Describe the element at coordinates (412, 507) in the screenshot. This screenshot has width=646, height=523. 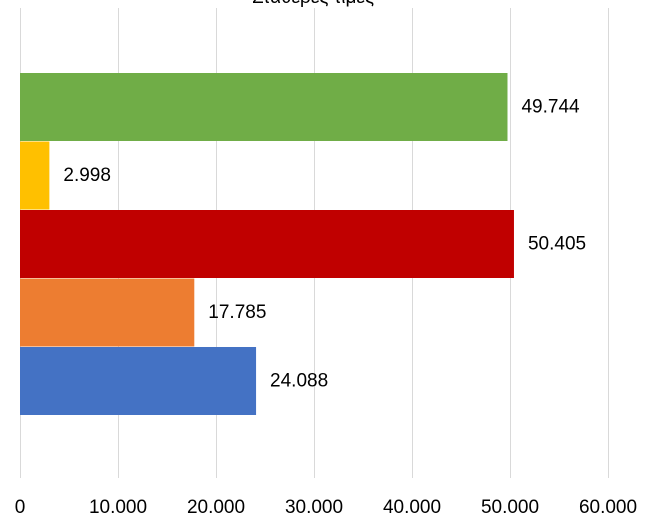
I see `x-tick-label-4: 40.000` at that location.